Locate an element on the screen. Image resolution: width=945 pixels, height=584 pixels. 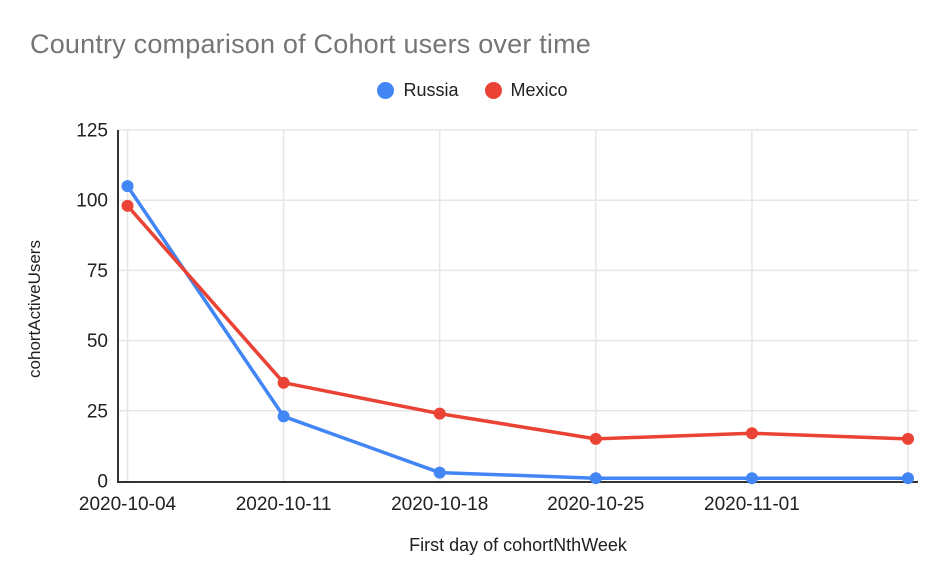
legend-label: Russia is located at coordinates (431, 89).